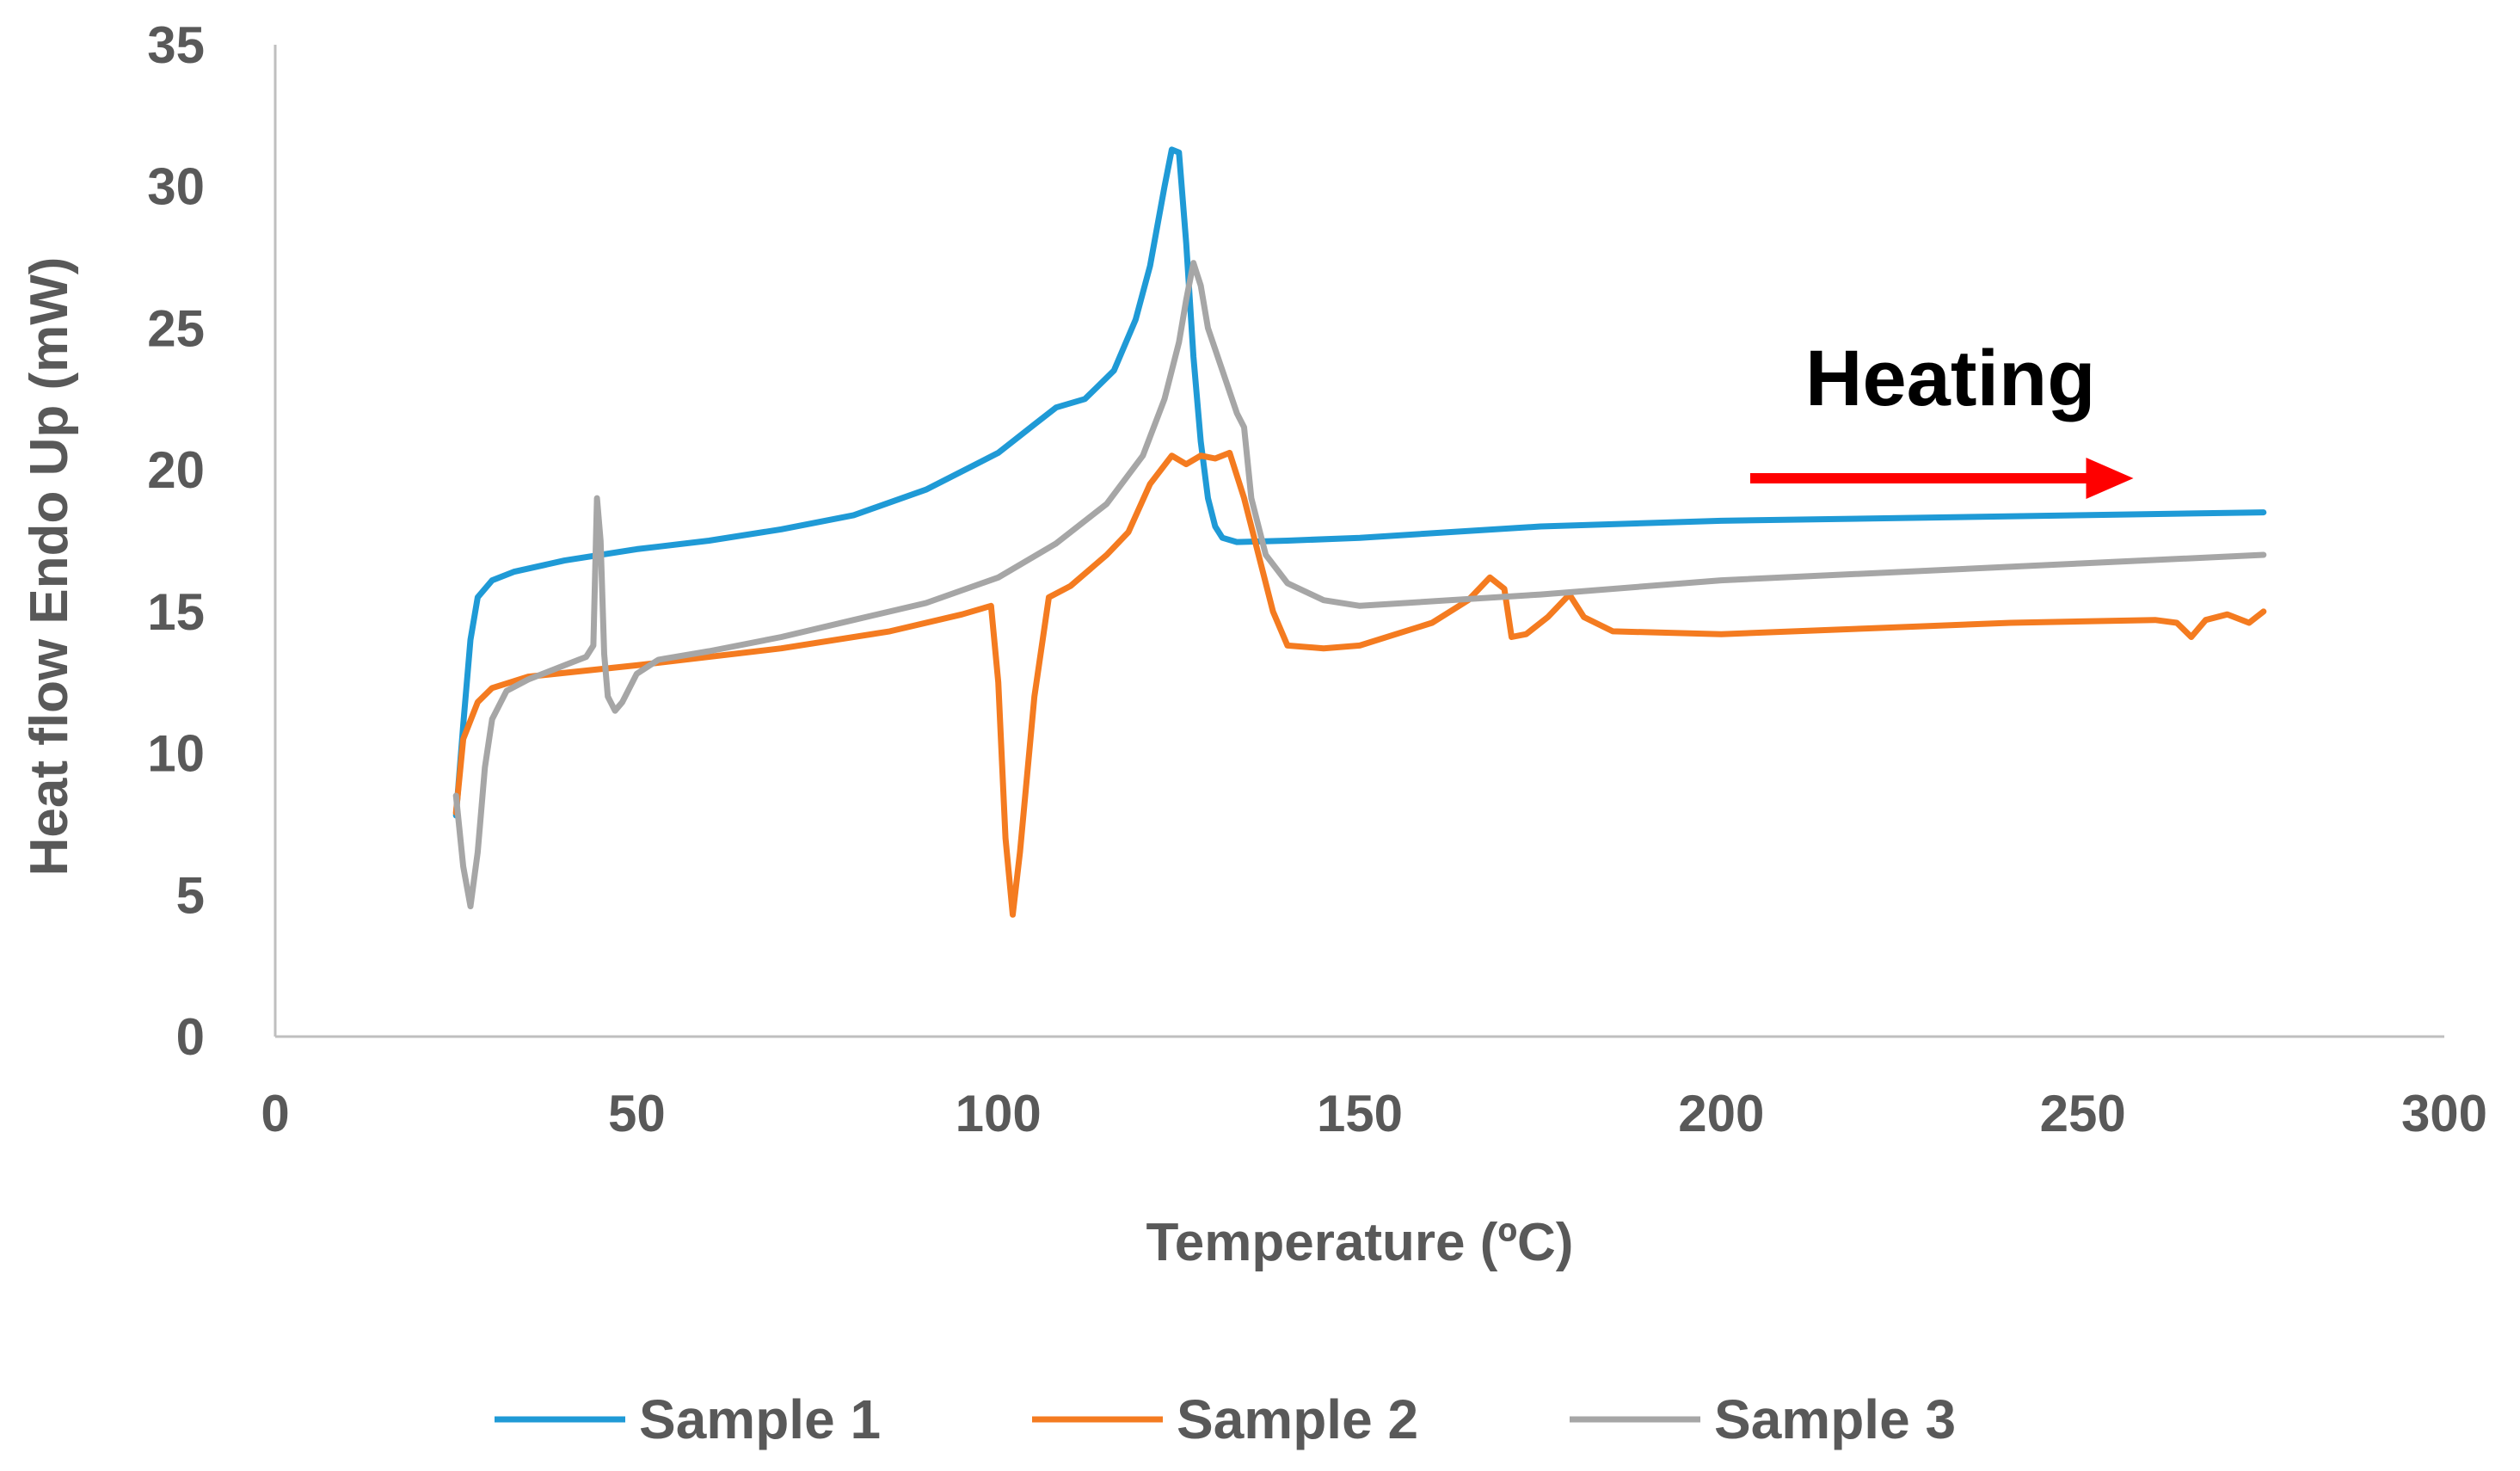 Image resolution: width=2520 pixels, height=1471 pixels. I want to click on x-tick-label: 300, so click(2444, 1114).